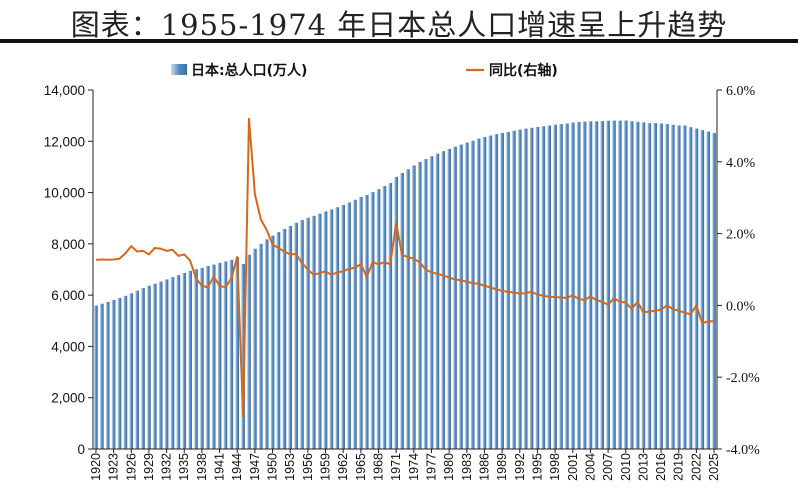 The image size is (798, 498). Describe the element at coordinates (119, 373) in the screenshot. I see `bar-1924` at that location.